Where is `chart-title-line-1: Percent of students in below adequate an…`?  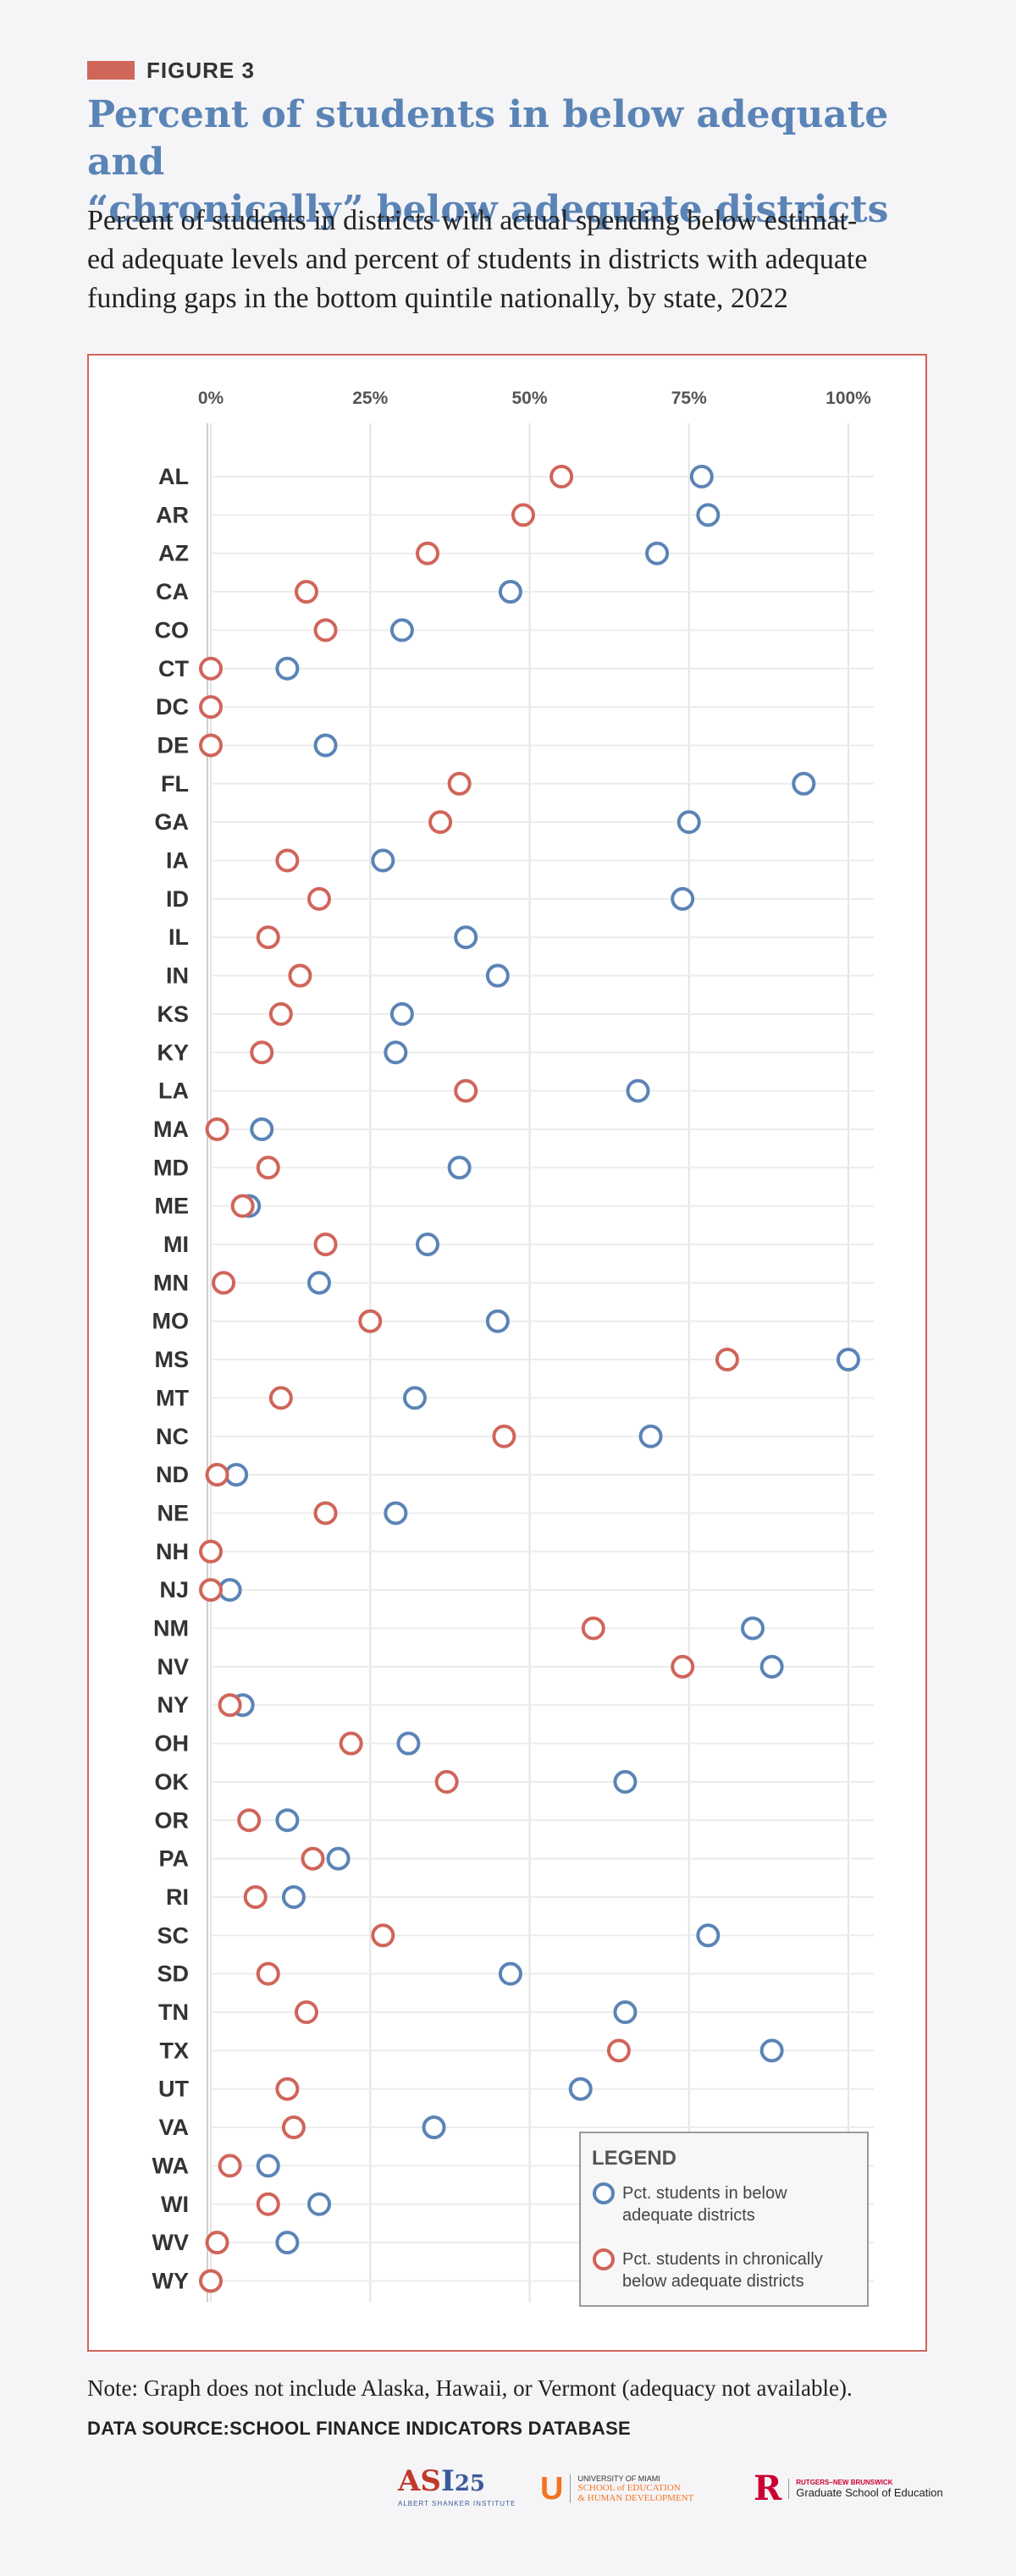 chart-title-line-1: Percent of students in below adequate an… is located at coordinates (488, 139).